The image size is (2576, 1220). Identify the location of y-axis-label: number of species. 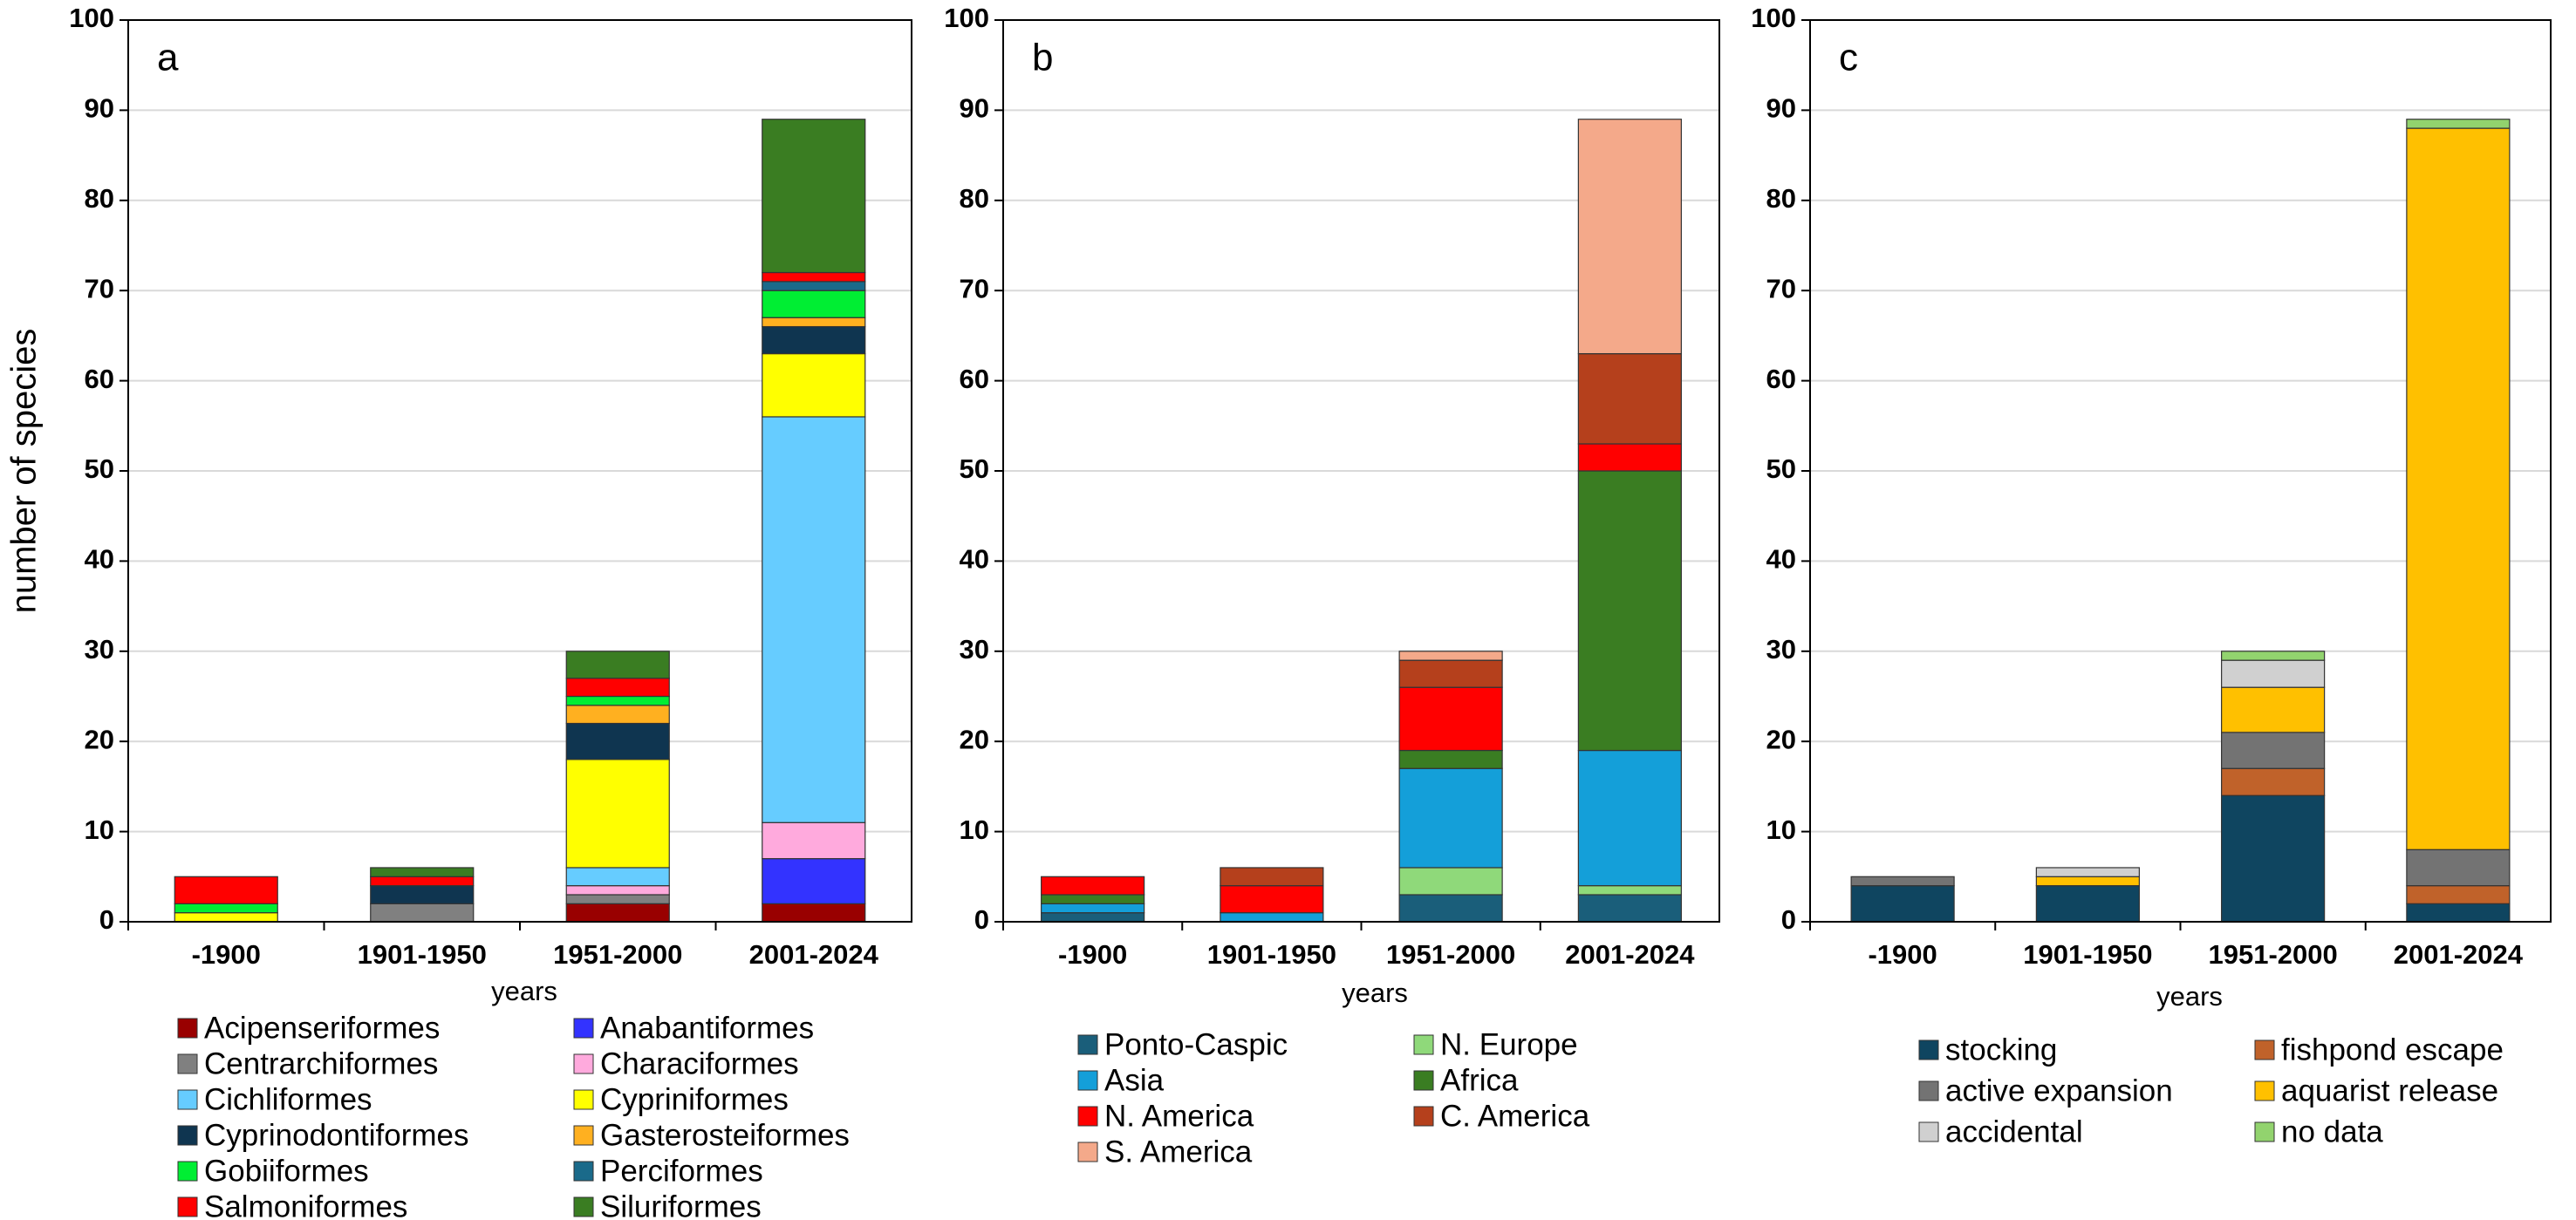
(24, 472).